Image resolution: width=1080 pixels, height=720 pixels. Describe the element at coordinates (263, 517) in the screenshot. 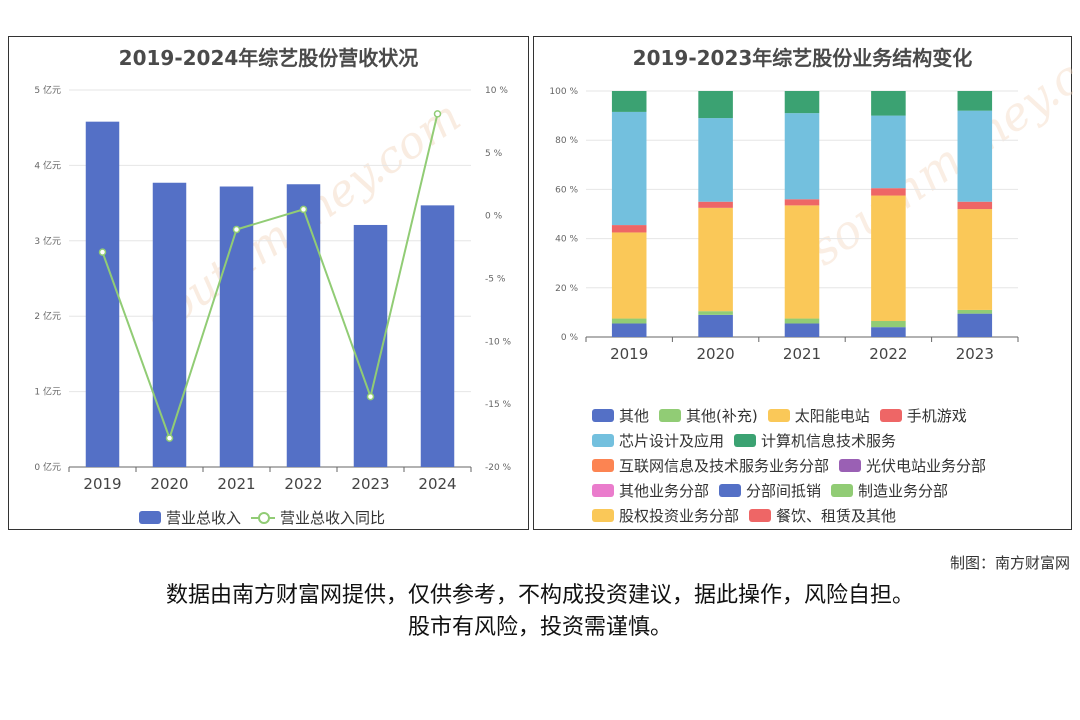

I see `legend-line-swatch` at that location.